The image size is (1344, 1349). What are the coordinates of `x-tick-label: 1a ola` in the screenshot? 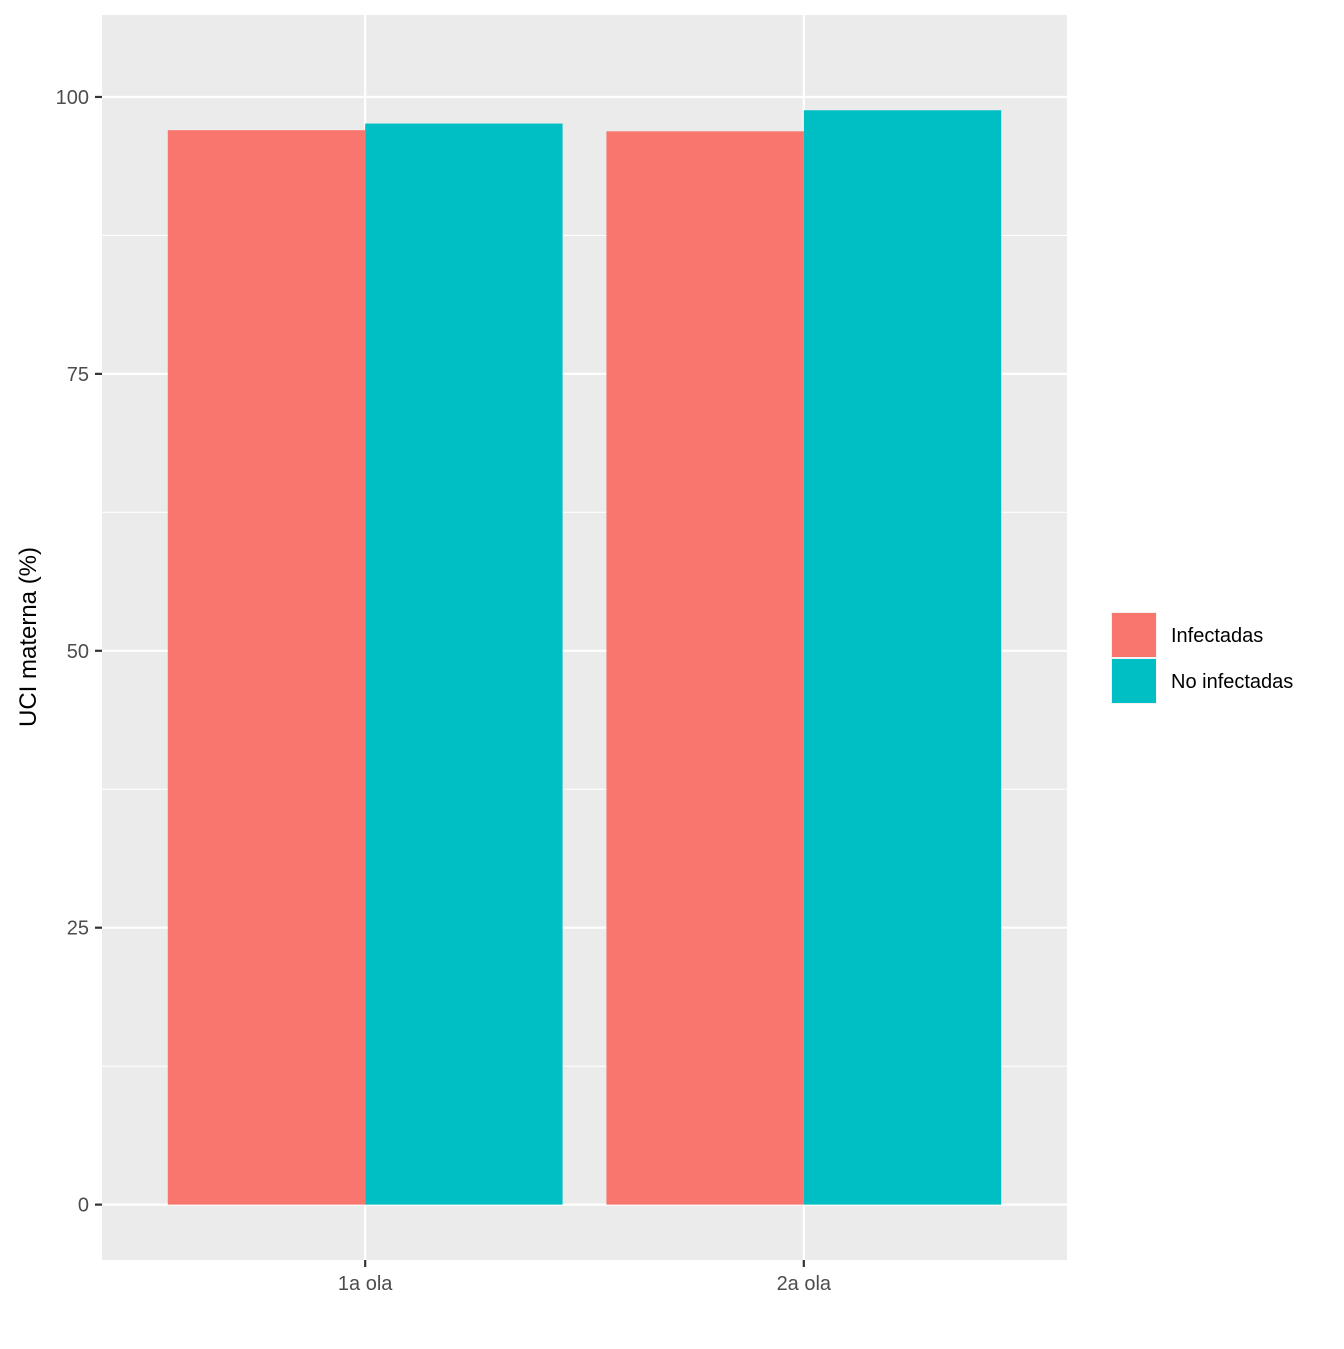 It's located at (365, 1284).